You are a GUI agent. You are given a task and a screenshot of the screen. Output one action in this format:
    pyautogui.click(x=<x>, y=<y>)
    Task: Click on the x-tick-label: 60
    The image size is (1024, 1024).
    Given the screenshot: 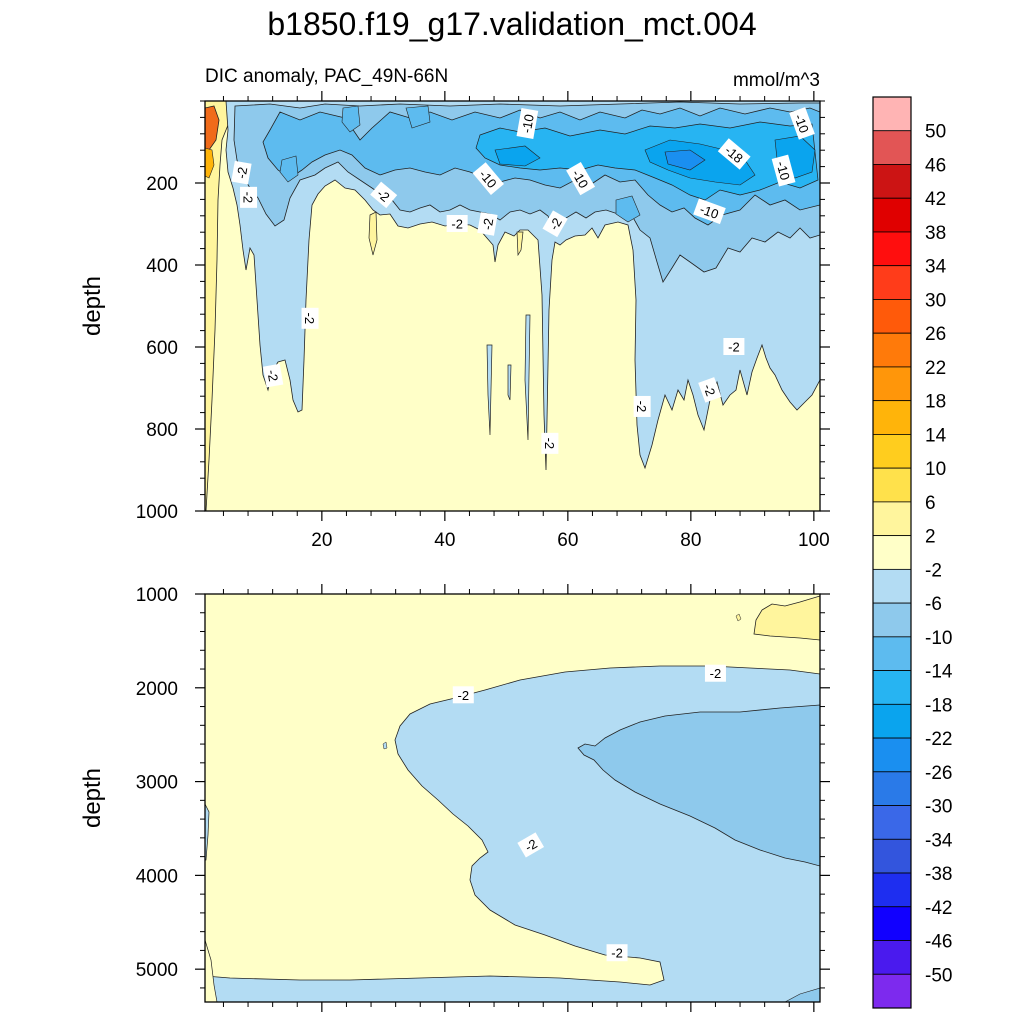 What is the action you would take?
    pyautogui.click(x=567, y=540)
    